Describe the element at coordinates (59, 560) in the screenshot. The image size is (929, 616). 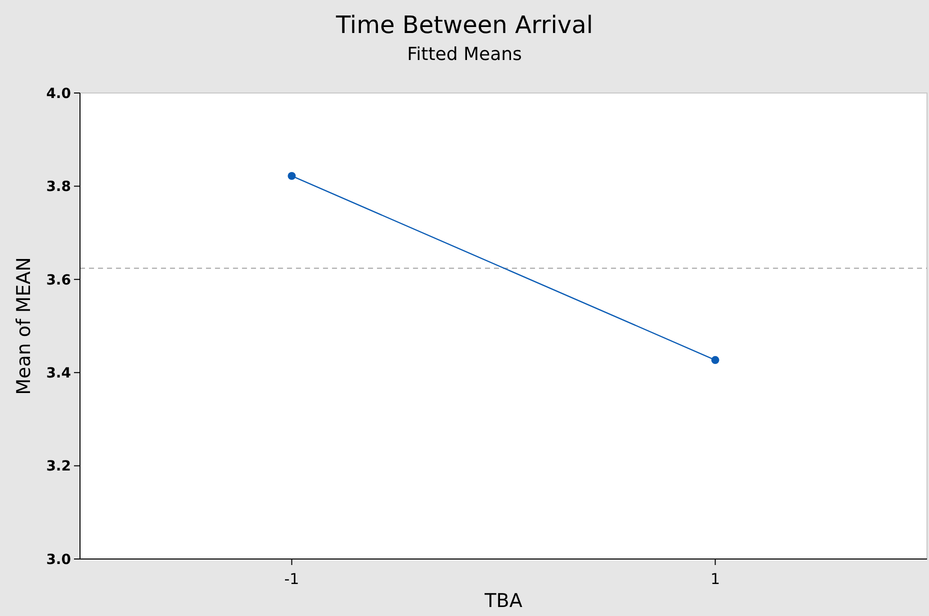
I see `y-tick-label: 3.0` at that location.